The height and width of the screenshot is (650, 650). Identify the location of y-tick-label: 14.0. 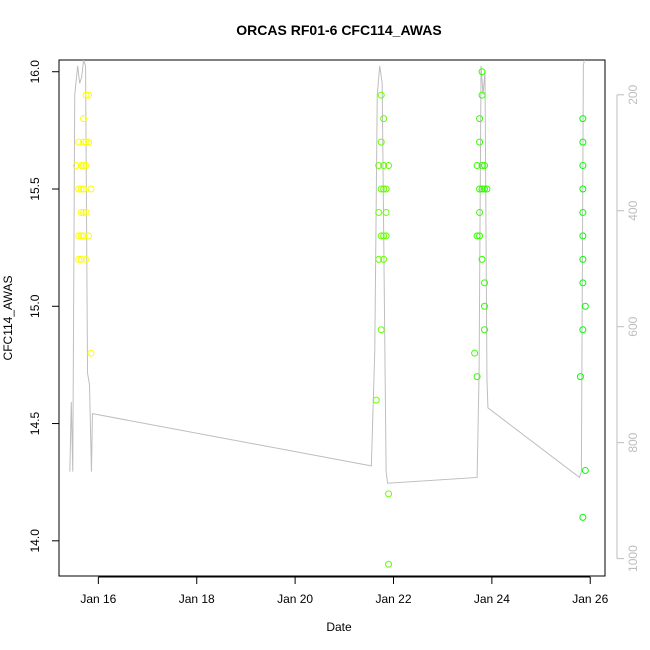
(35, 541).